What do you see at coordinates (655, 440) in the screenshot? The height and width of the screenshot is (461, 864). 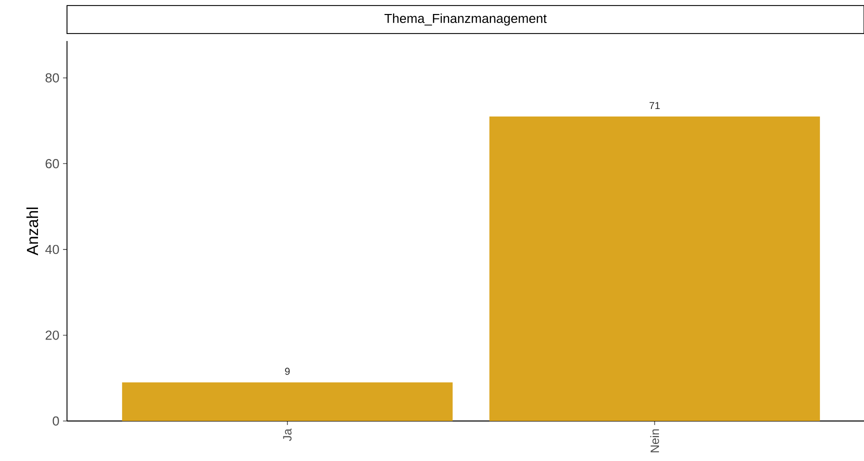 I see `x-tick-label: Nein` at bounding box center [655, 440].